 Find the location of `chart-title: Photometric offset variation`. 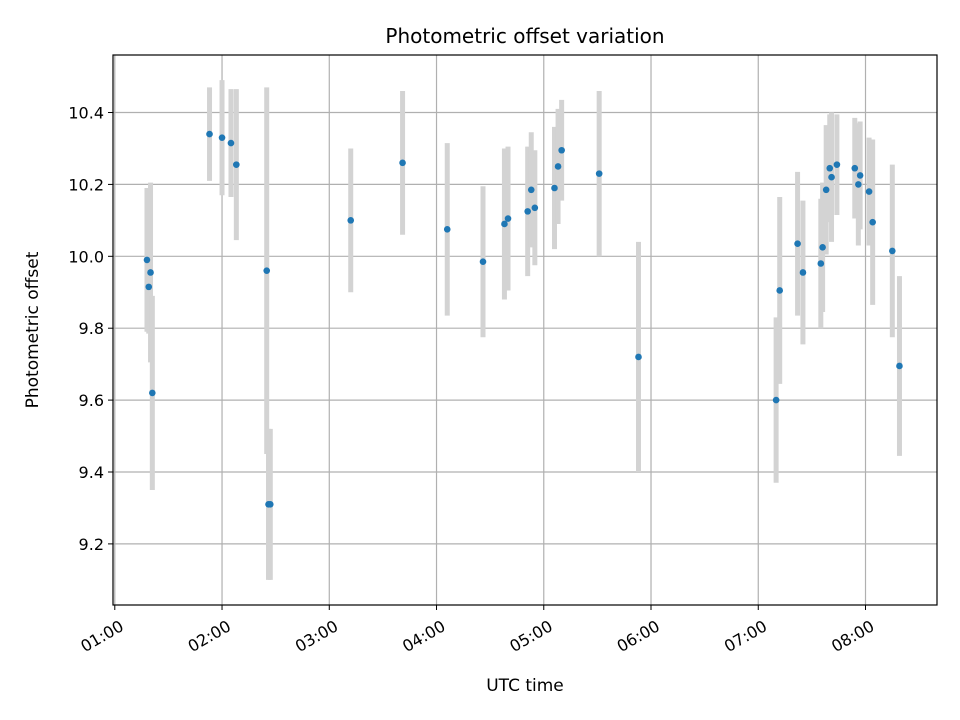

chart-title: Photometric offset variation is located at coordinates (524, 36).